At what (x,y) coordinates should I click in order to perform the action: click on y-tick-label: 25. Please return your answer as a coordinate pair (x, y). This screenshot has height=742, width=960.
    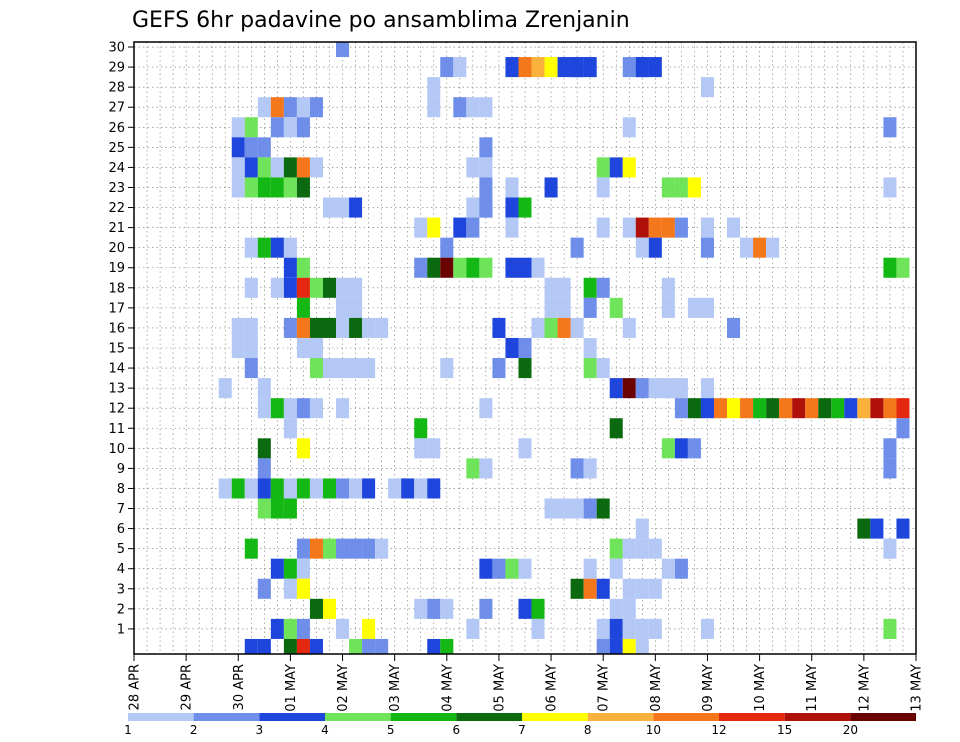
    Looking at the image, I should click on (116, 148).